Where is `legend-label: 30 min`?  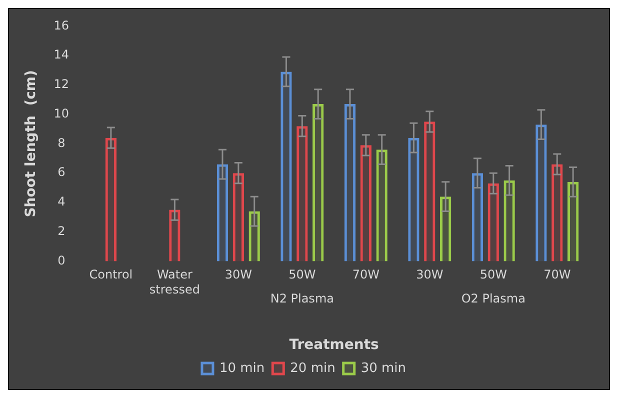
legend-label: 30 min is located at coordinates (383, 368).